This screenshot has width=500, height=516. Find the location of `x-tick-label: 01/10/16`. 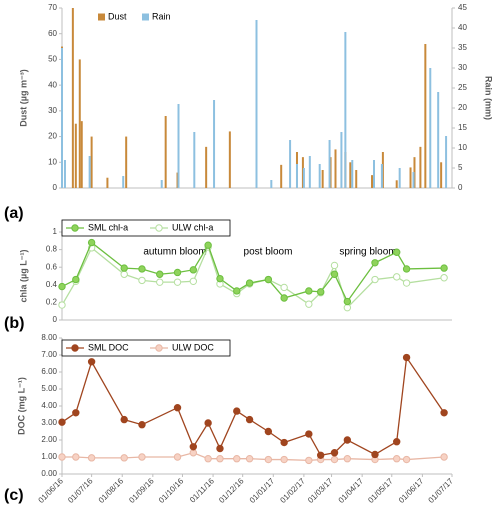

x-tick-label: 01/10/16 is located at coordinates (171, 490).